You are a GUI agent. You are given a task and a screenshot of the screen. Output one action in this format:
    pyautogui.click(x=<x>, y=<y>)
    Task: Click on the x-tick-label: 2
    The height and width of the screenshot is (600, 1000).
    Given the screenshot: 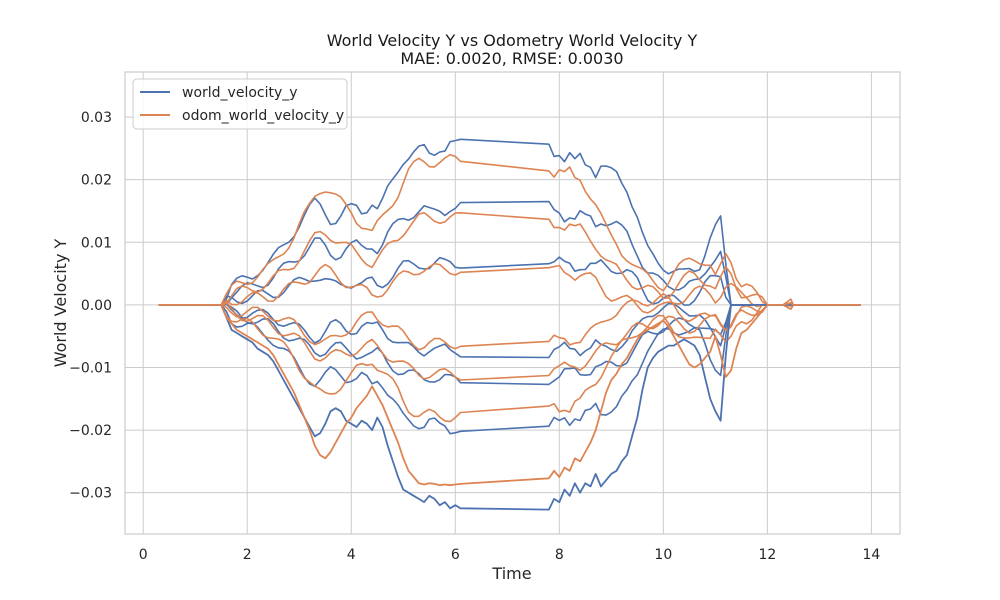 What is the action you would take?
    pyautogui.click(x=247, y=555)
    